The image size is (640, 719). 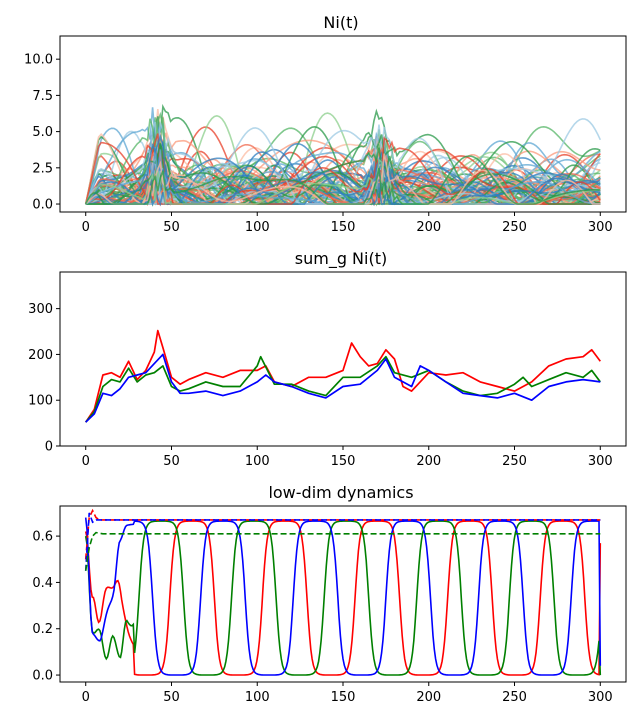 I want to click on y-tick-label: 300, so click(x=40, y=309).